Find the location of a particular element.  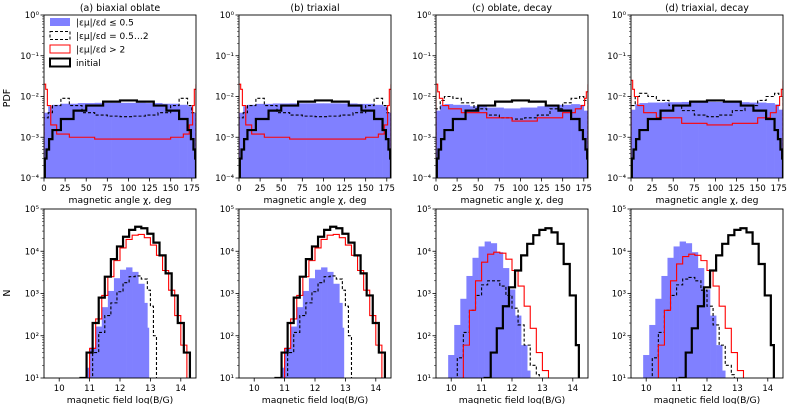

series-line-step-bold is located at coordinates (726, 302).